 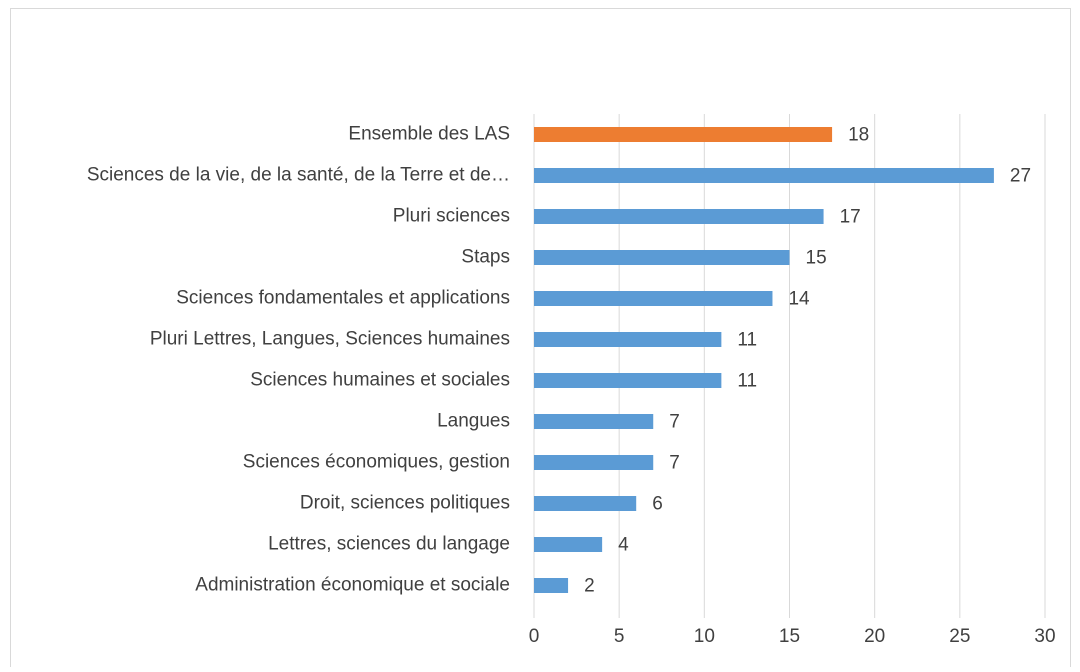 What do you see at coordinates (451, 216) in the screenshot?
I see `y-tick-label: Pluri sciences` at bounding box center [451, 216].